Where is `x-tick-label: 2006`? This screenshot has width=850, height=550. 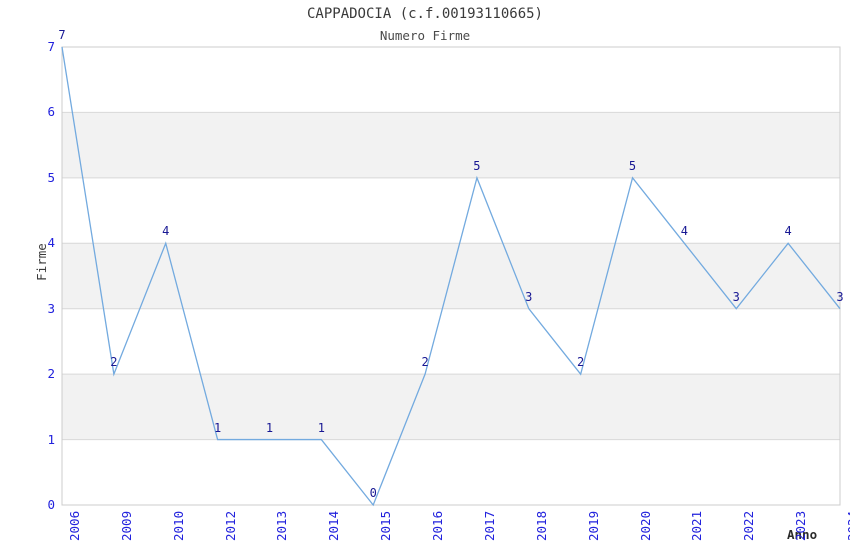
x-tick-label: 2006 is located at coordinates (74, 525).